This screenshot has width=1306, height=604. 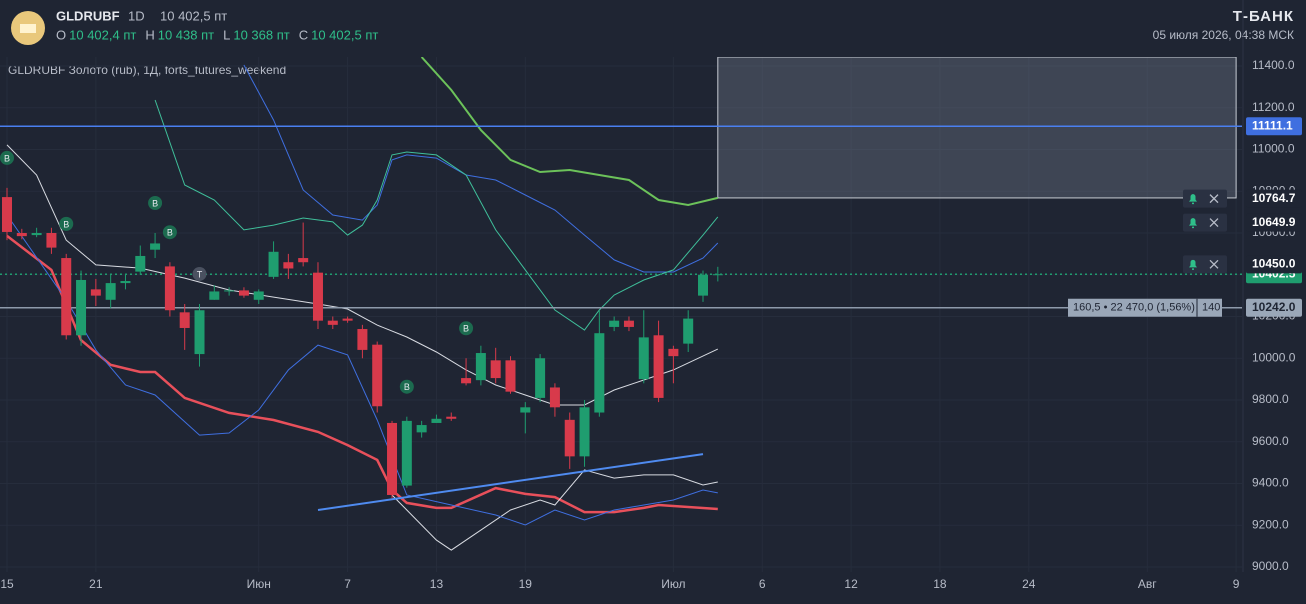 What do you see at coordinates (261, 34) in the screenshot?
I see `ohlc-value: 10 368 пт` at bounding box center [261, 34].